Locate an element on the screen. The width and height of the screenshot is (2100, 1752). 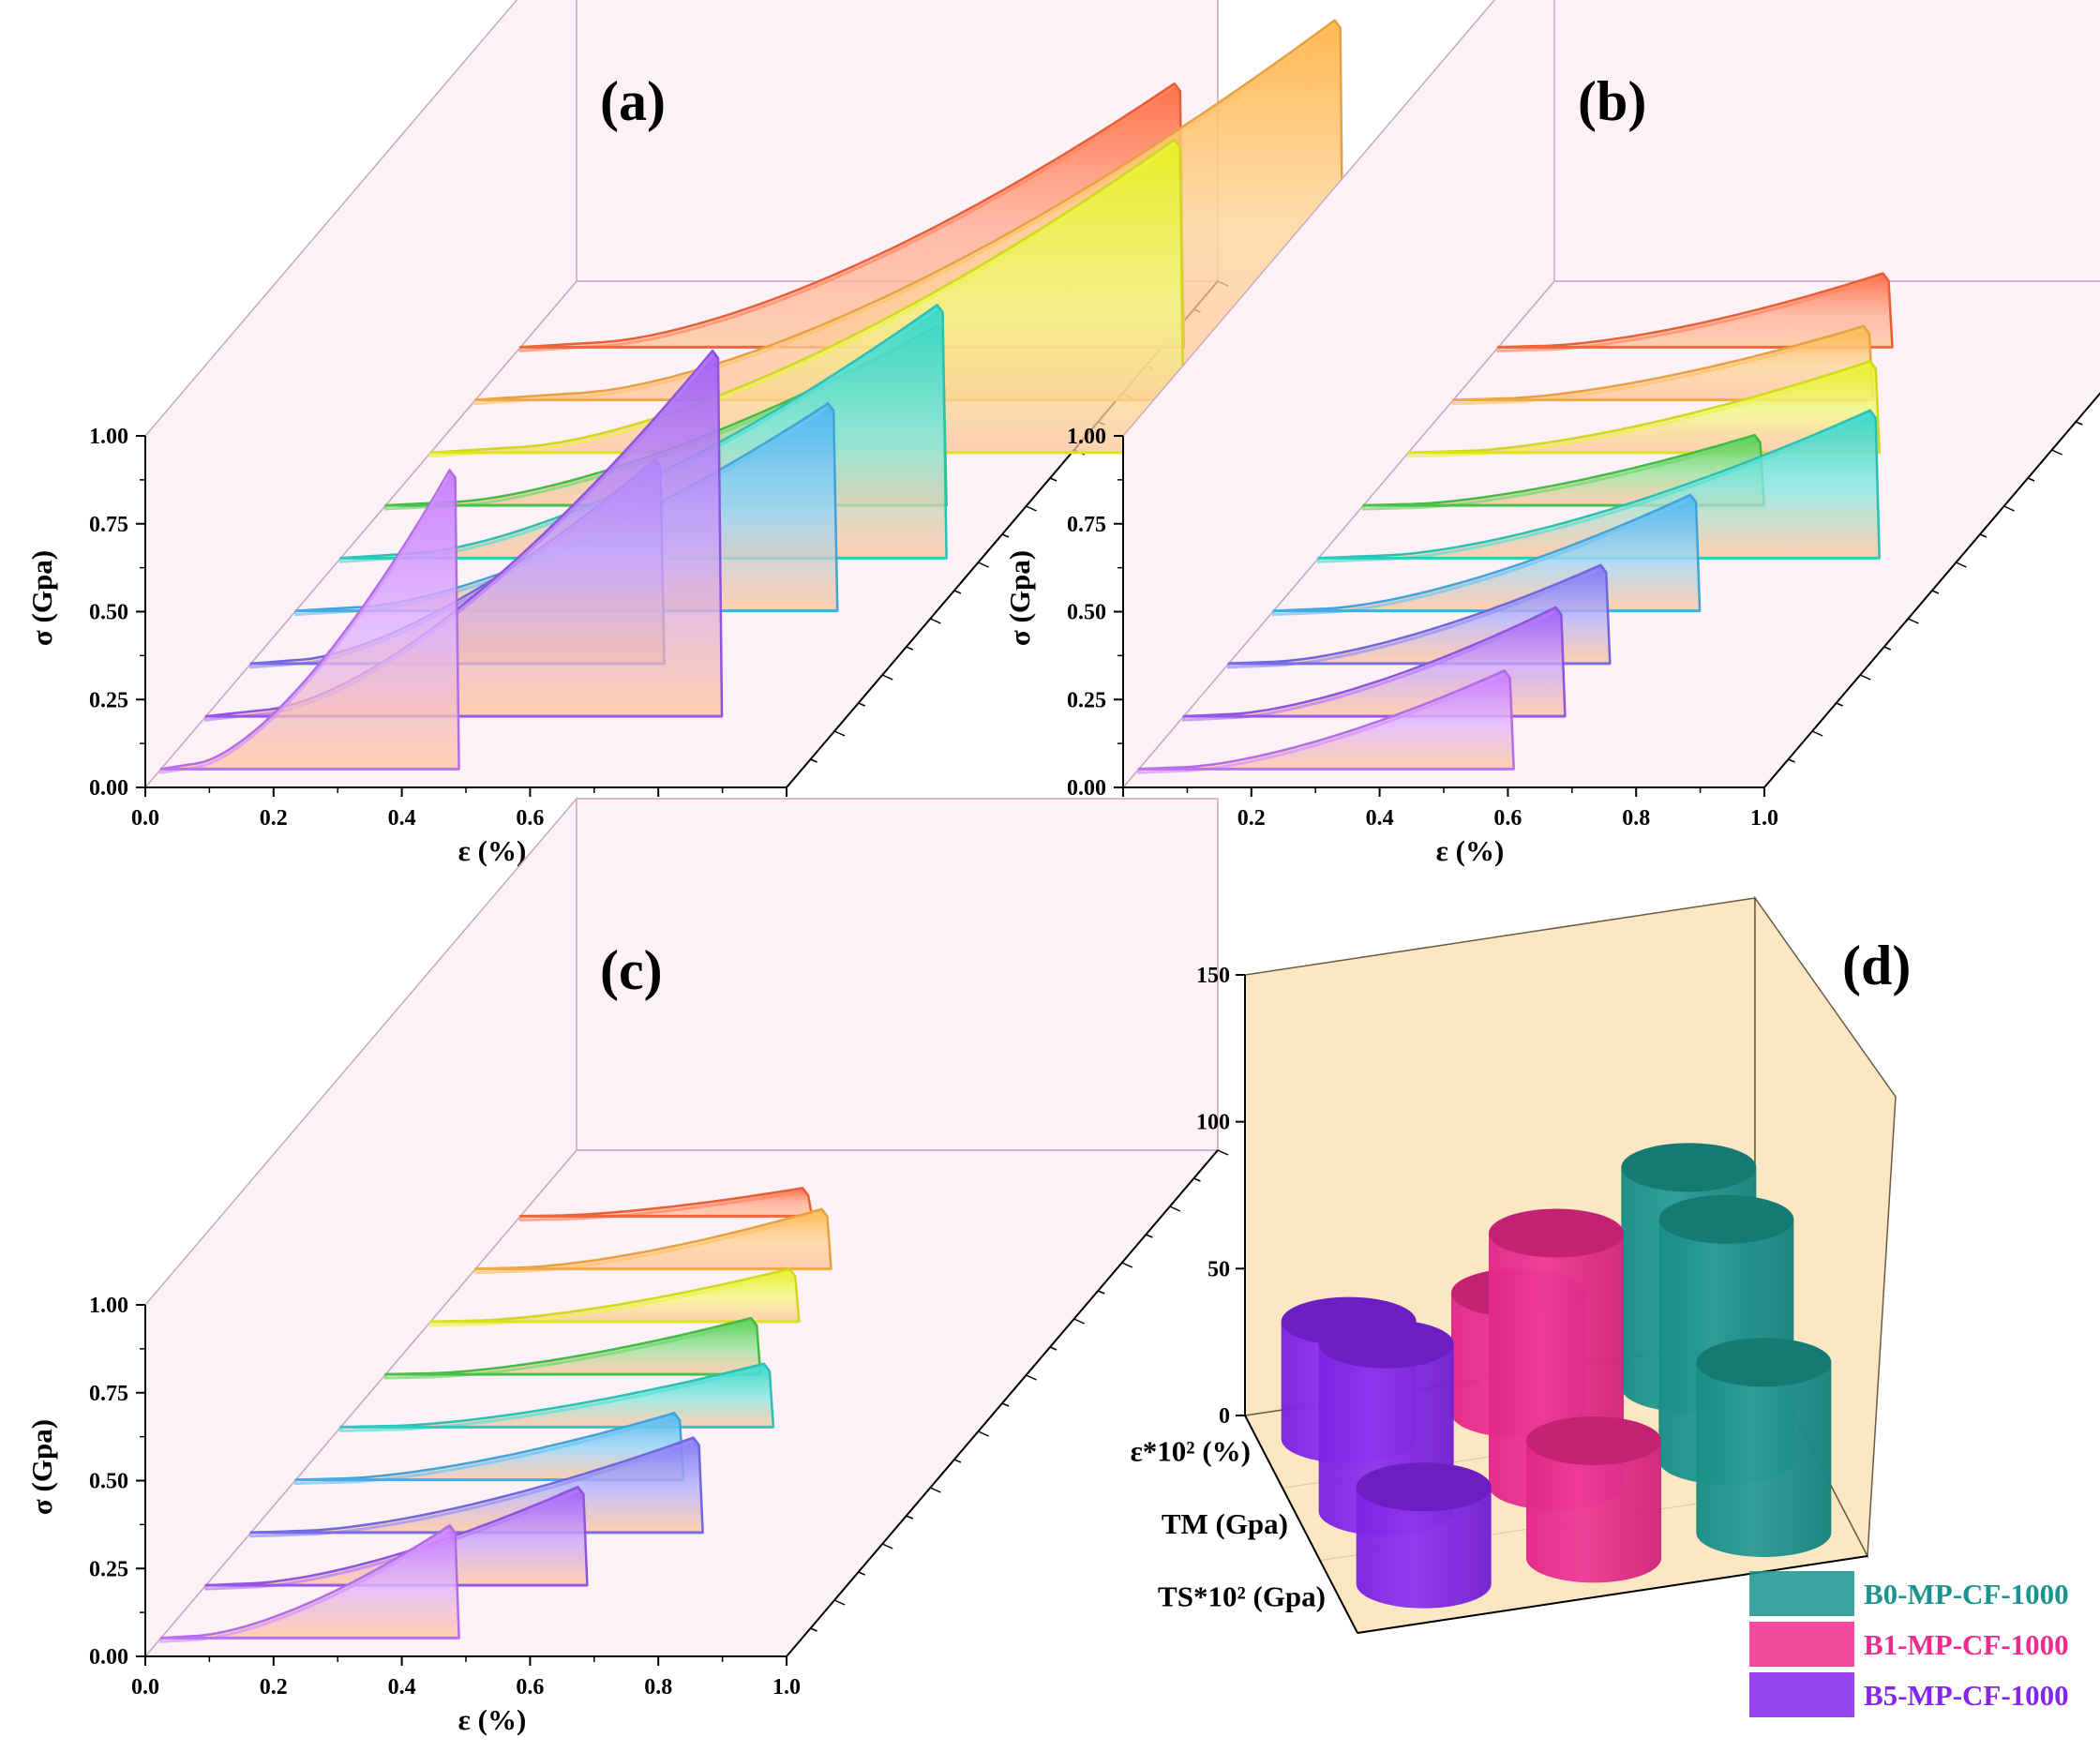
panel-b-series is located at coordinates (1515, 523).